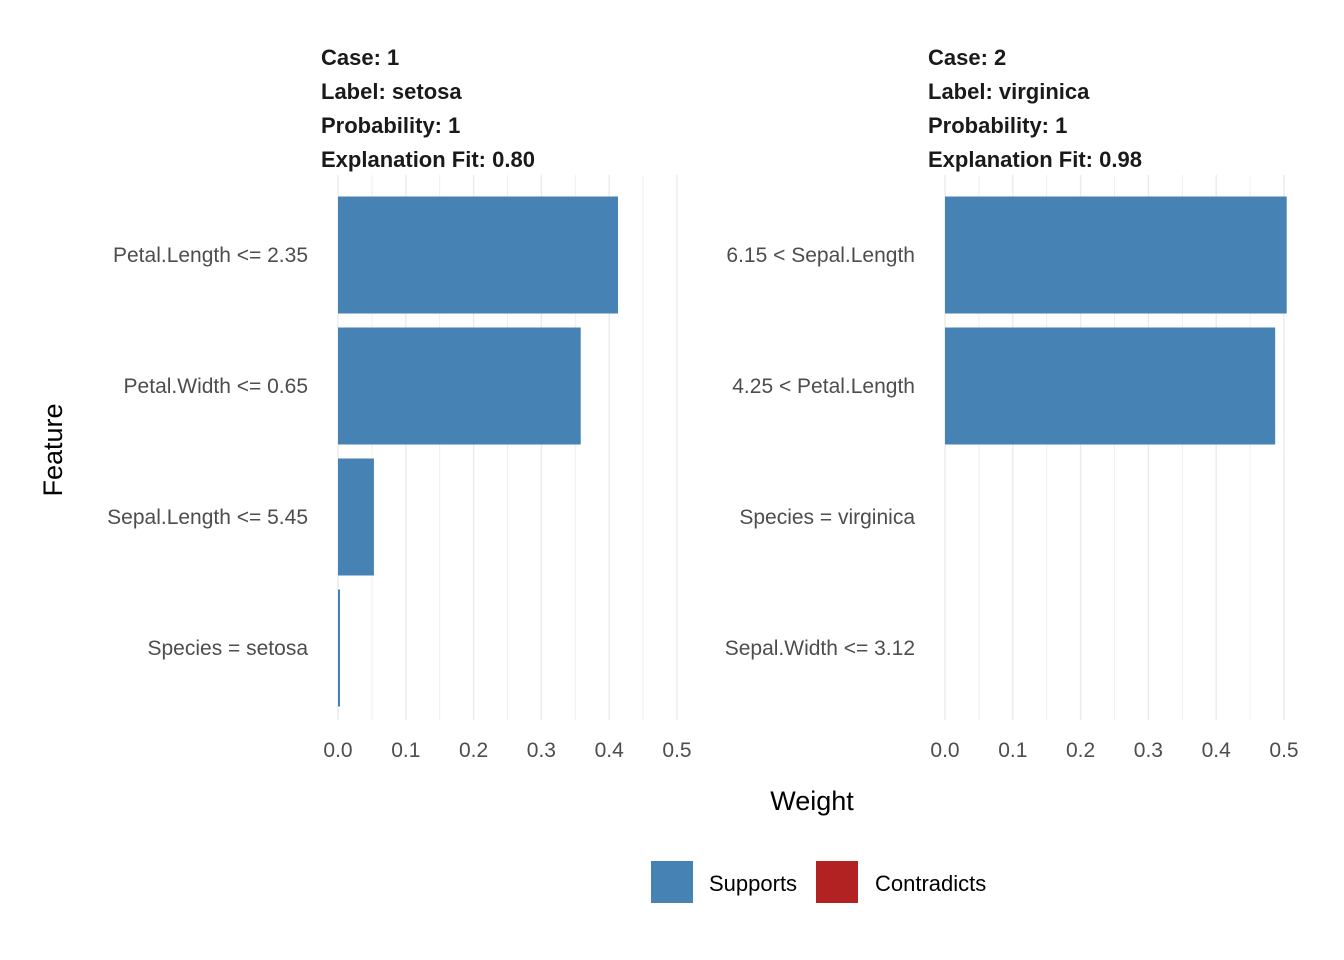 This screenshot has height=960, width=1344. What do you see at coordinates (837, 882) in the screenshot?
I see `legend-swatch-contradicts` at bounding box center [837, 882].